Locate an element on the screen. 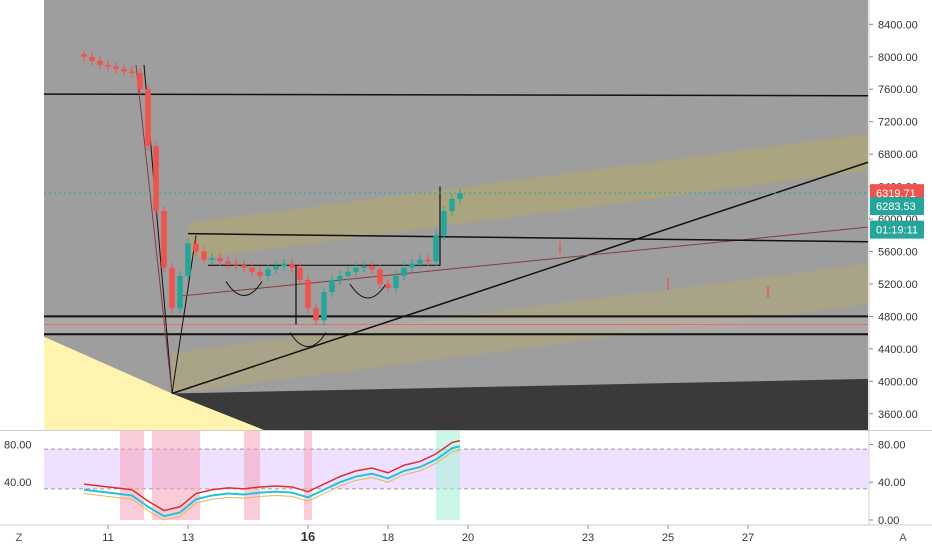  prev-price-label: 6283.53 is located at coordinates (896, 207).